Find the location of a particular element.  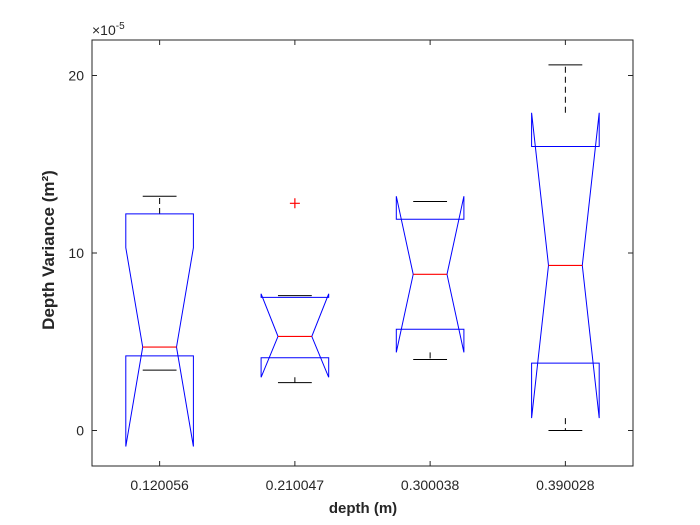

x-axis-title: depth (m) is located at coordinates (363, 508).